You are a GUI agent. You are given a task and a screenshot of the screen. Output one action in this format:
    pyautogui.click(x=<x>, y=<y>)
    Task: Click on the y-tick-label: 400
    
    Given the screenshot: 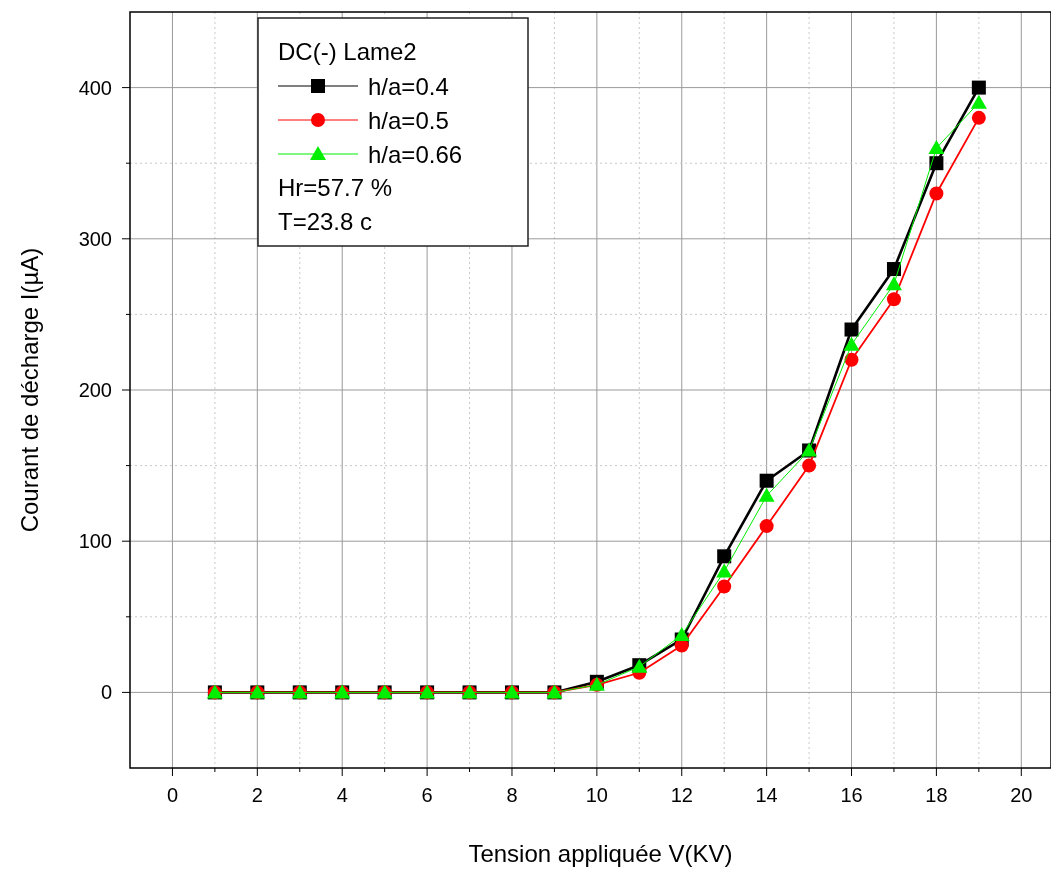 What is the action you would take?
    pyautogui.click(x=95, y=87)
    